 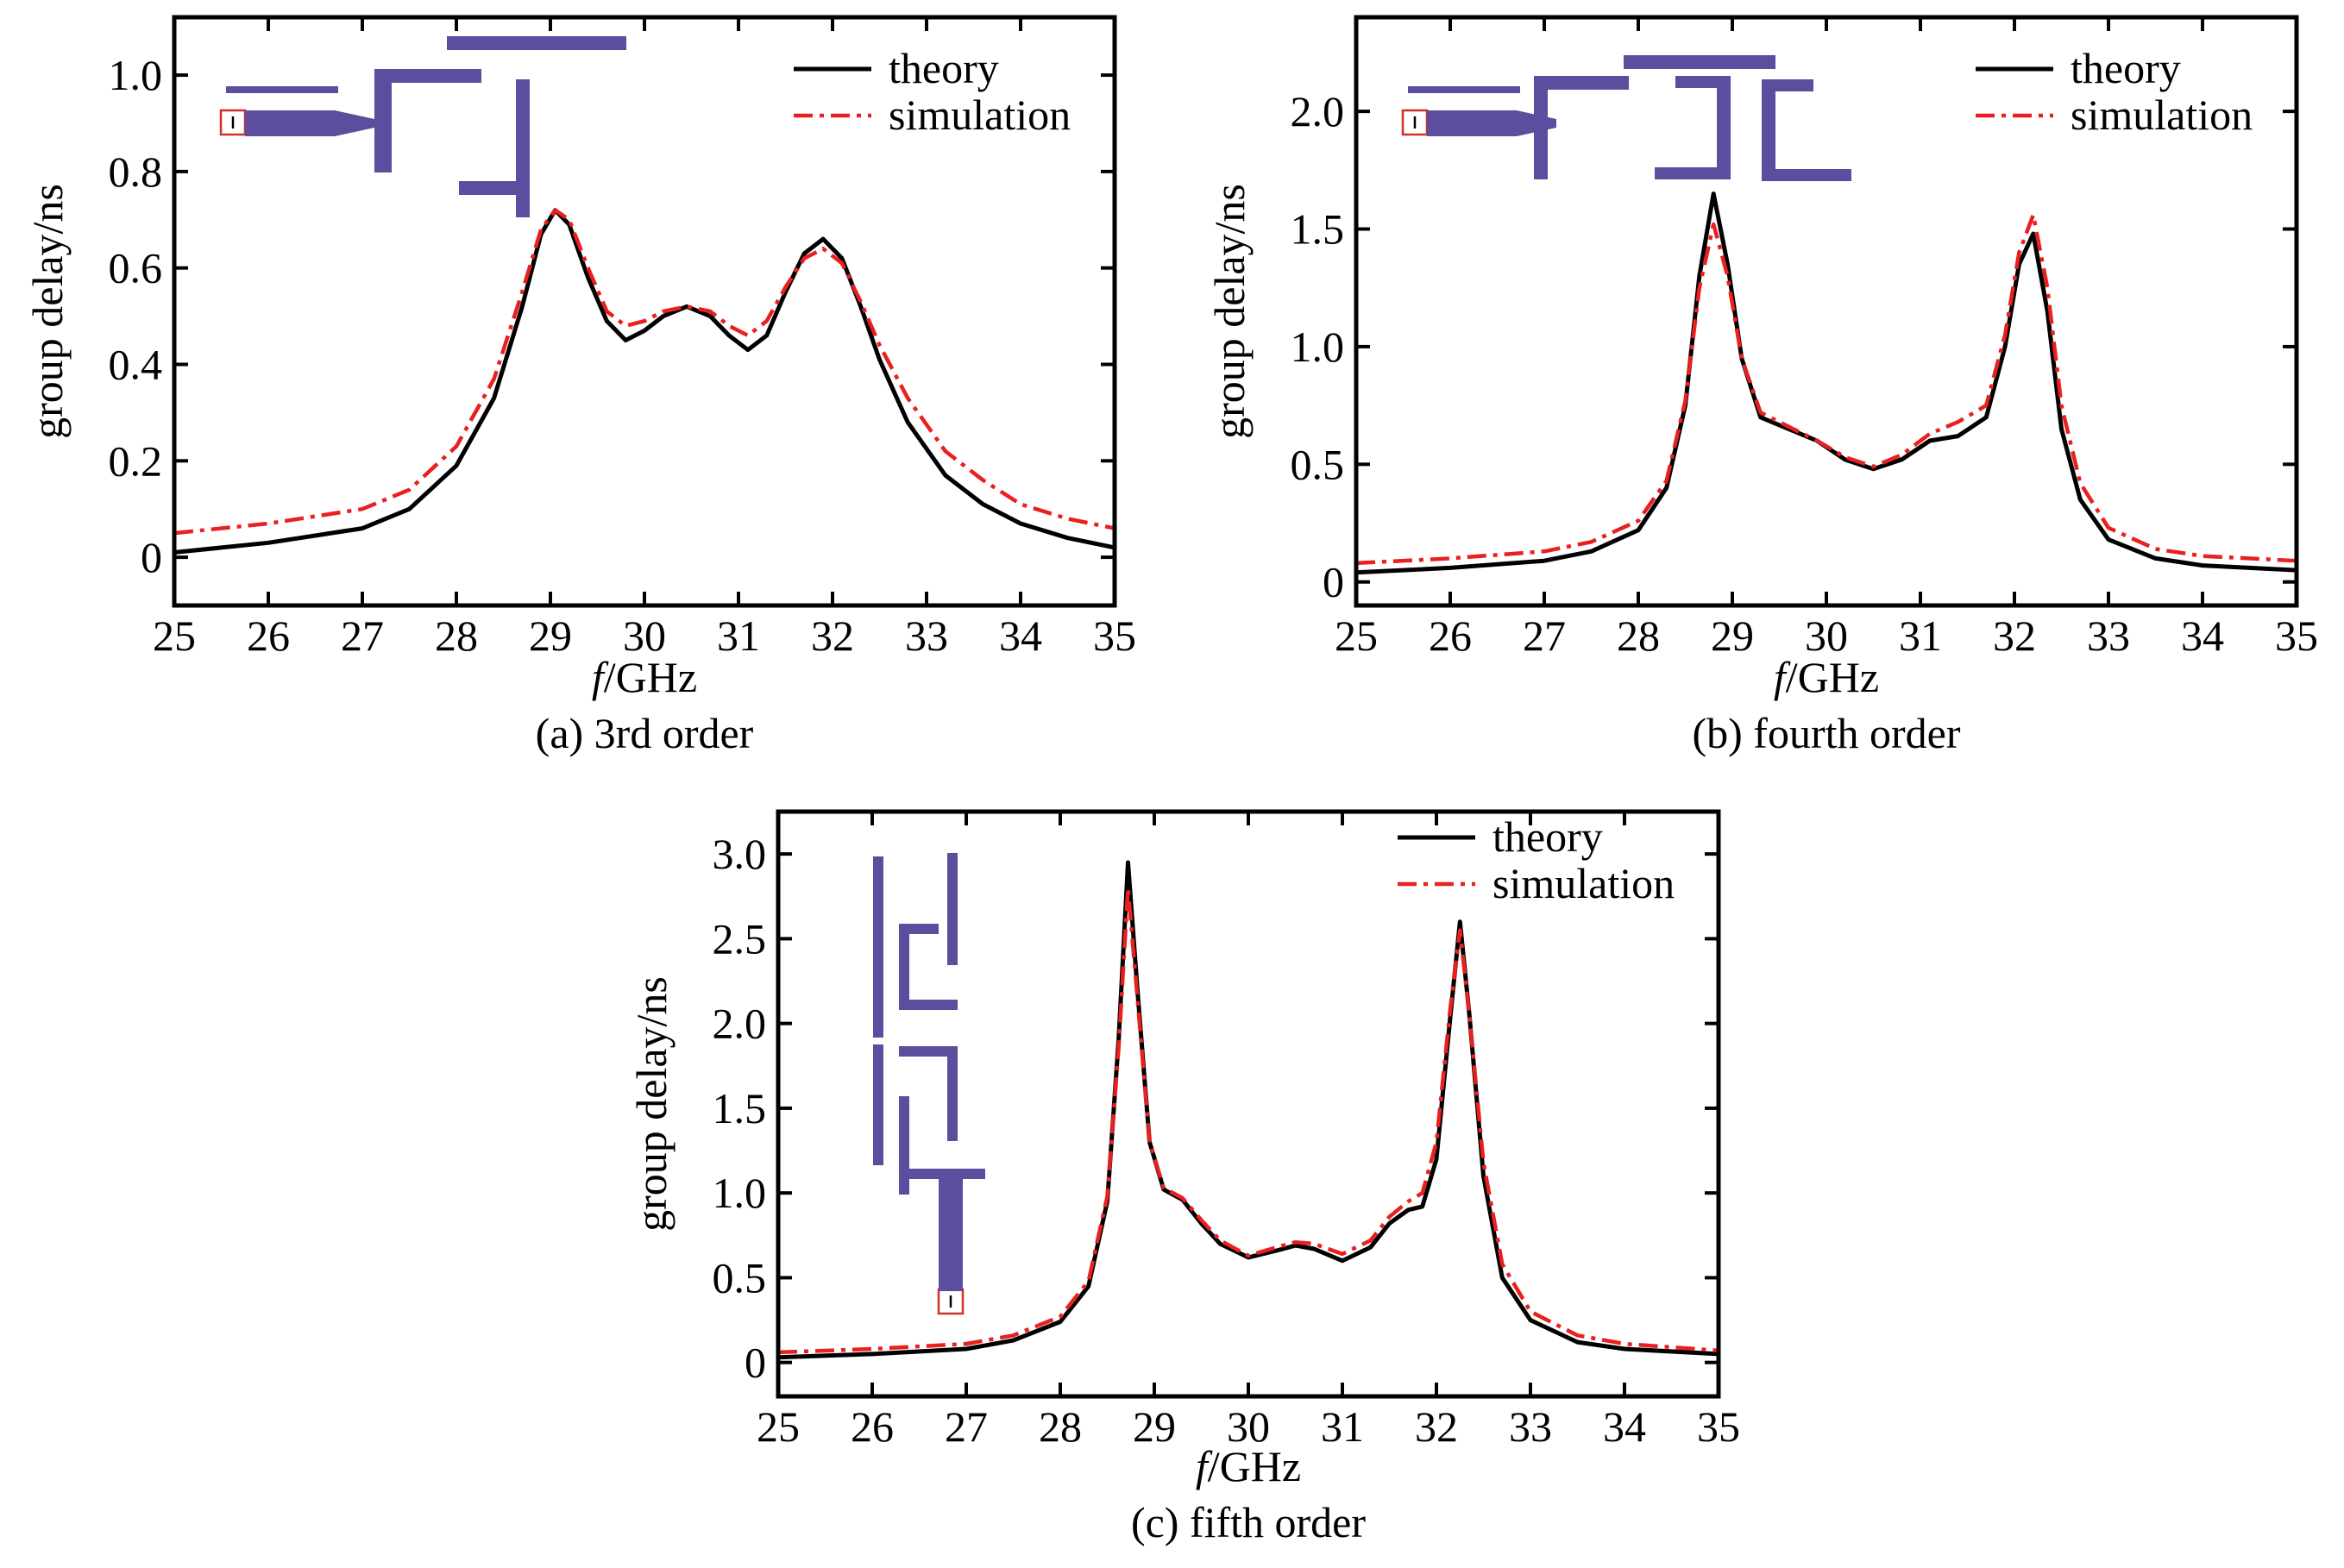 What do you see at coordinates (740, 854) in the screenshot?
I see `y-tick-label: 3.0` at bounding box center [740, 854].